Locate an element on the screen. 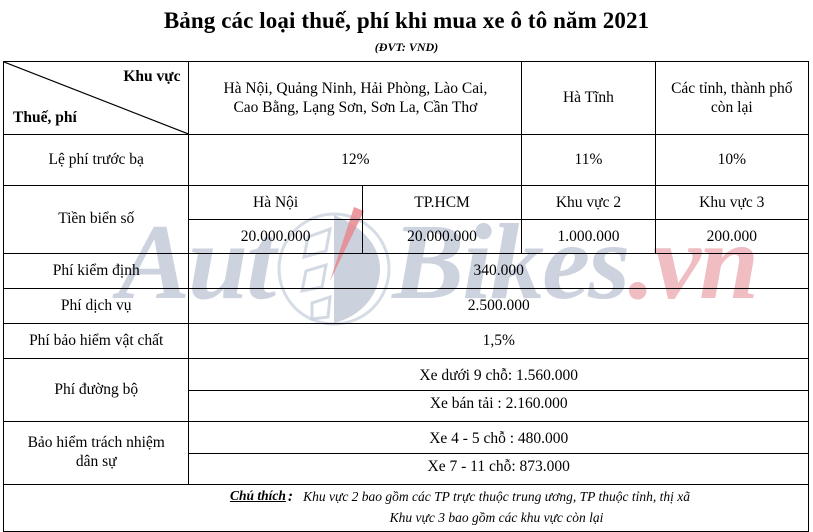 Image resolution: width=813 pixels, height=532 pixels. row-label-bhtndds-line2: dân sự is located at coordinates (96, 461).